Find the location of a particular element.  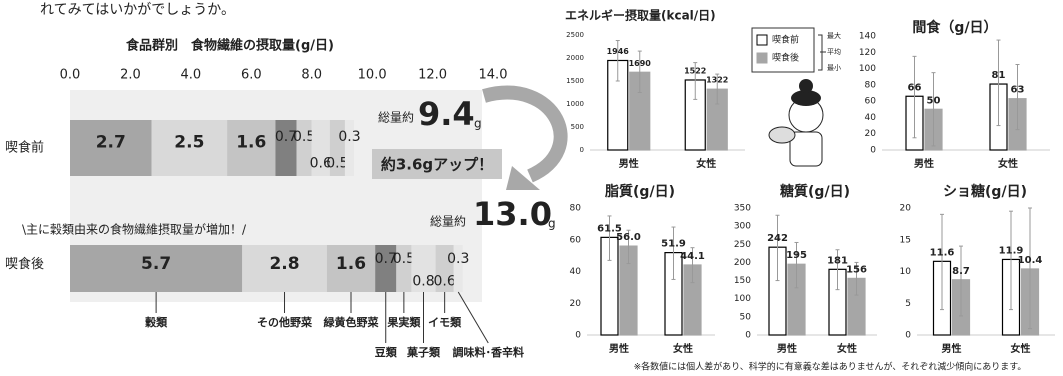

chart-title: 脂質(g/日) is located at coordinates (639, 191).